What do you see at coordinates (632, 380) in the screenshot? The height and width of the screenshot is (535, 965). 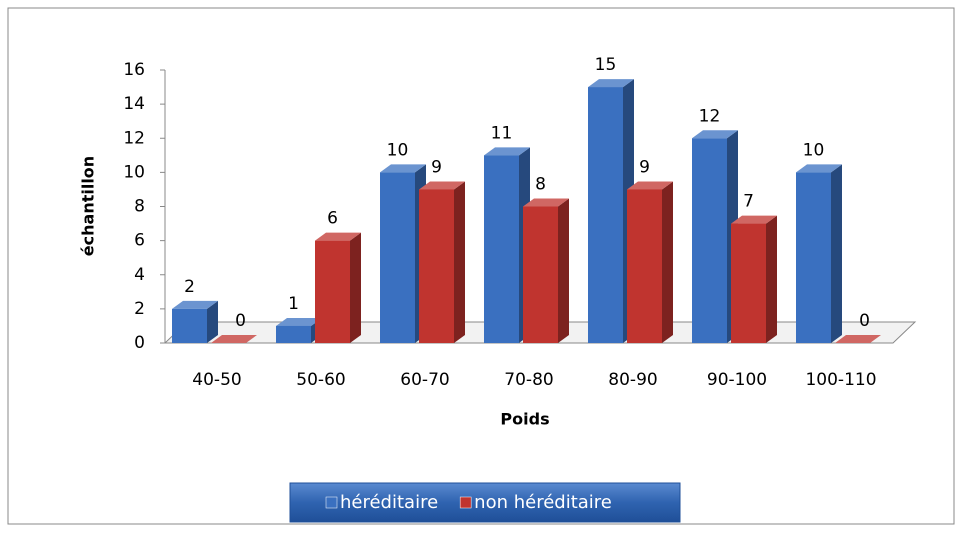 I see `x-tick-label: 80-90` at bounding box center [632, 380].